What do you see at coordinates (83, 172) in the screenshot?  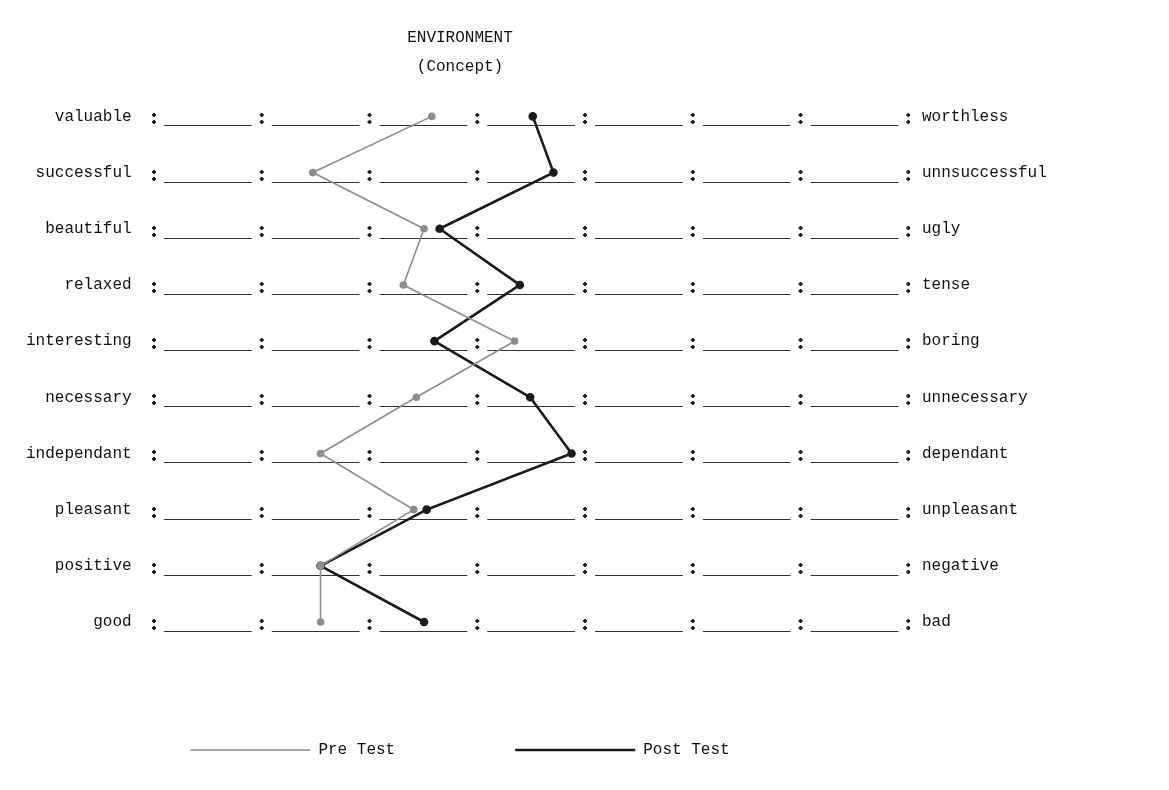 I see `y-tick-label: successful` at bounding box center [83, 172].